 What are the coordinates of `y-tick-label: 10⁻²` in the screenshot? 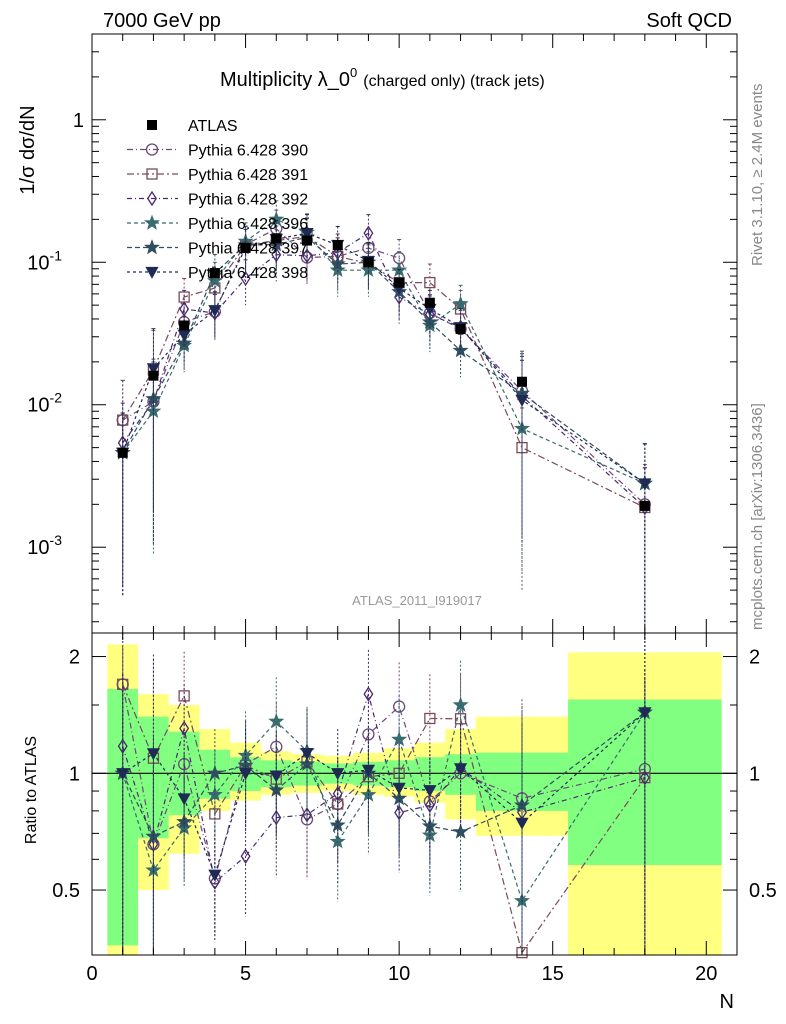 It's located at (44, 403).